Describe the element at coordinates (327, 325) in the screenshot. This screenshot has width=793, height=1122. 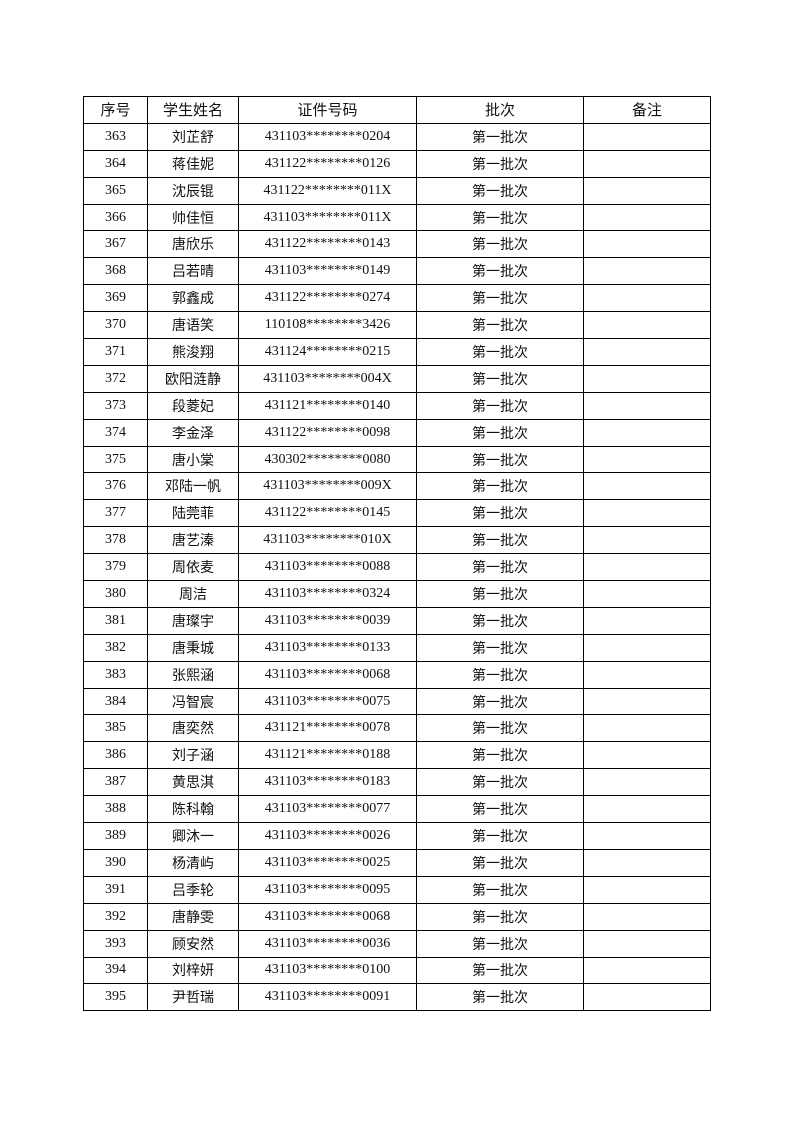
I see `table-cell: 110108********3426` at that location.